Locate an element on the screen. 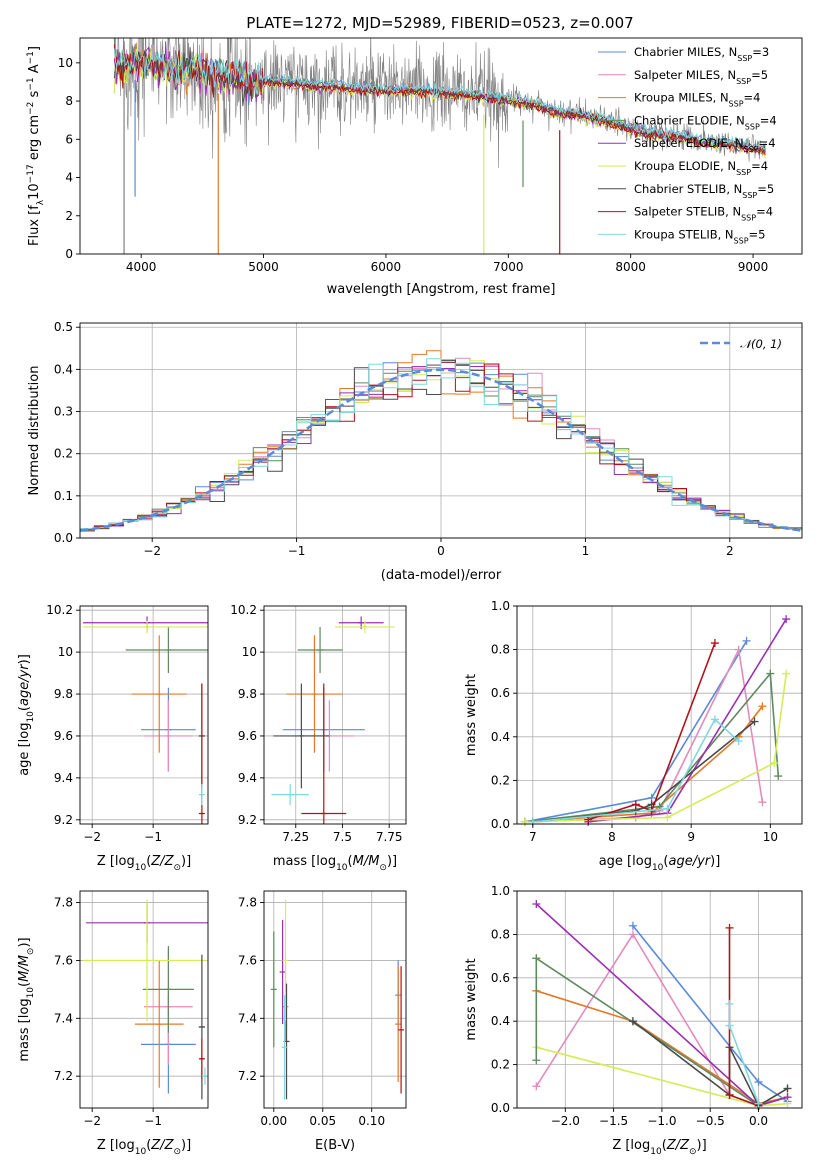  legend-entry-0: Chabrier MILES, NSSP=3 is located at coordinates (701, 54).